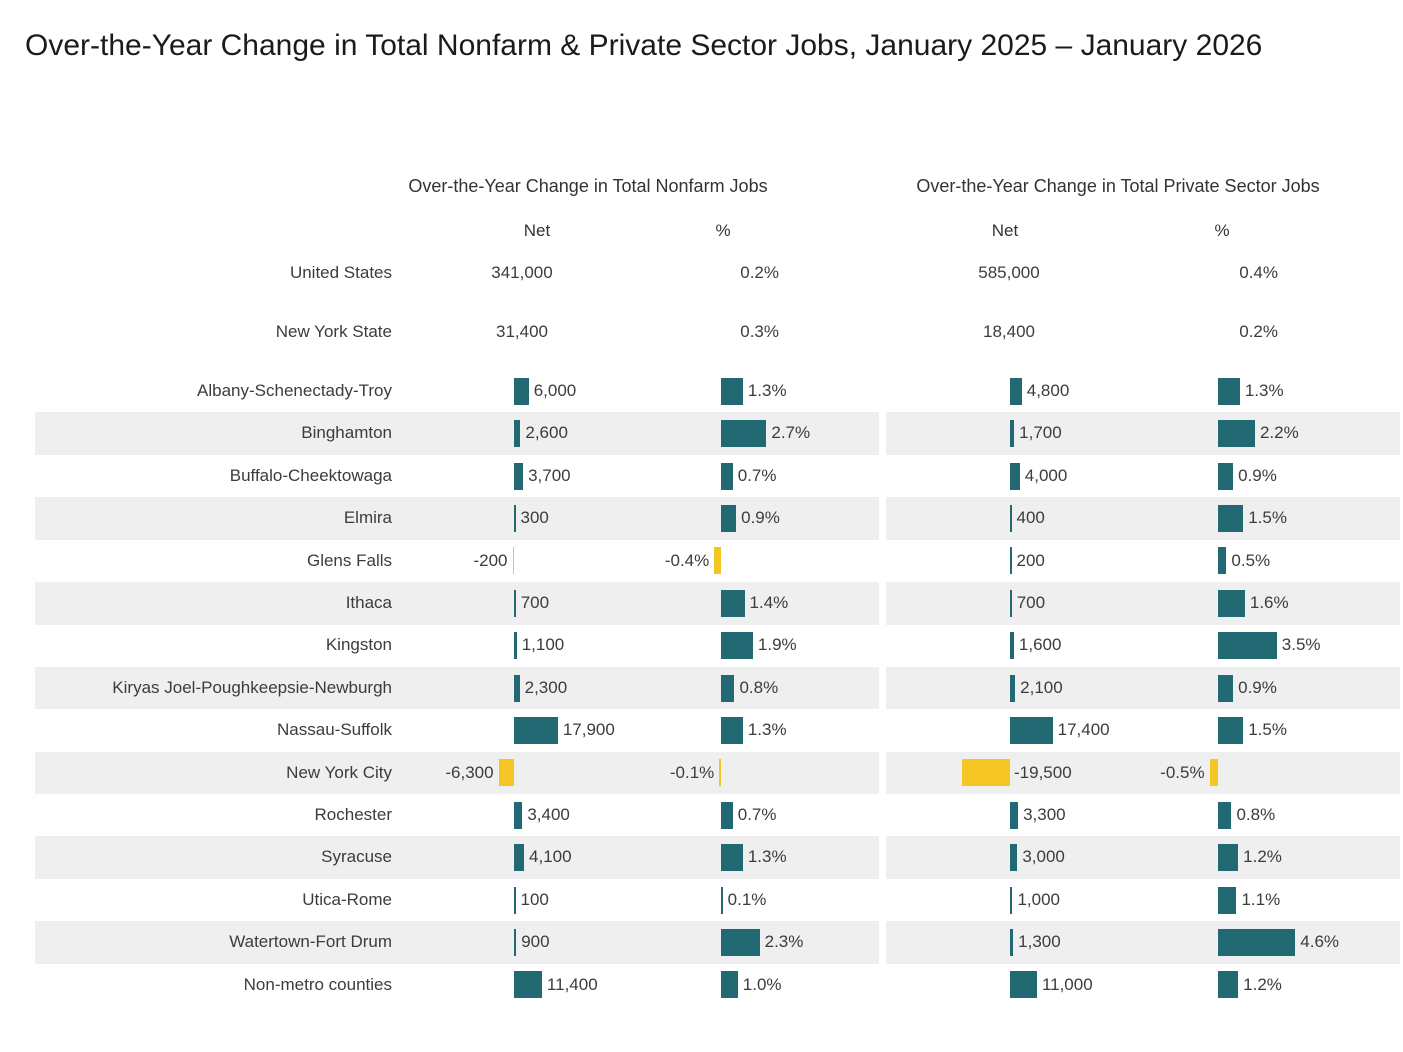  Describe the element at coordinates (535, 602) in the screenshot. I see `nonfarm-net-value: 700` at that location.